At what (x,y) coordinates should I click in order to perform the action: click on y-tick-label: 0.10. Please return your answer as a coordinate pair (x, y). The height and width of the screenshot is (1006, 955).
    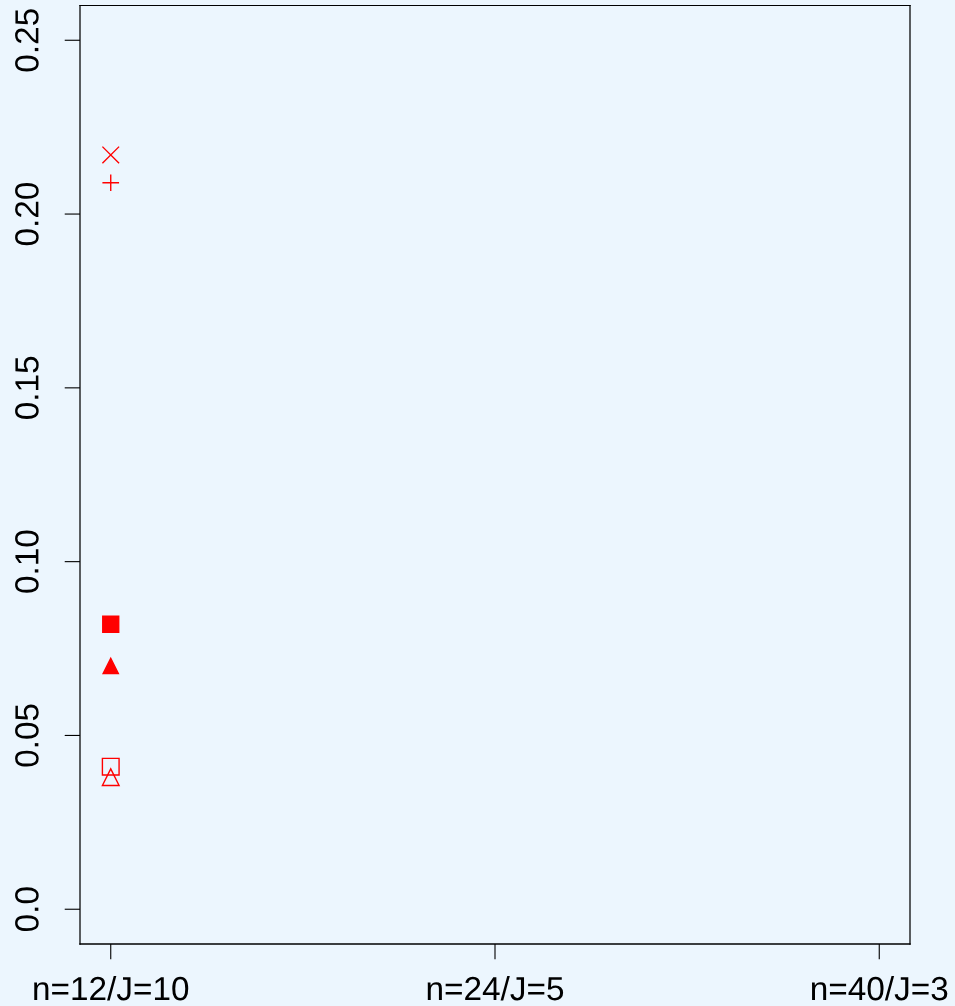
    Looking at the image, I should click on (27, 561).